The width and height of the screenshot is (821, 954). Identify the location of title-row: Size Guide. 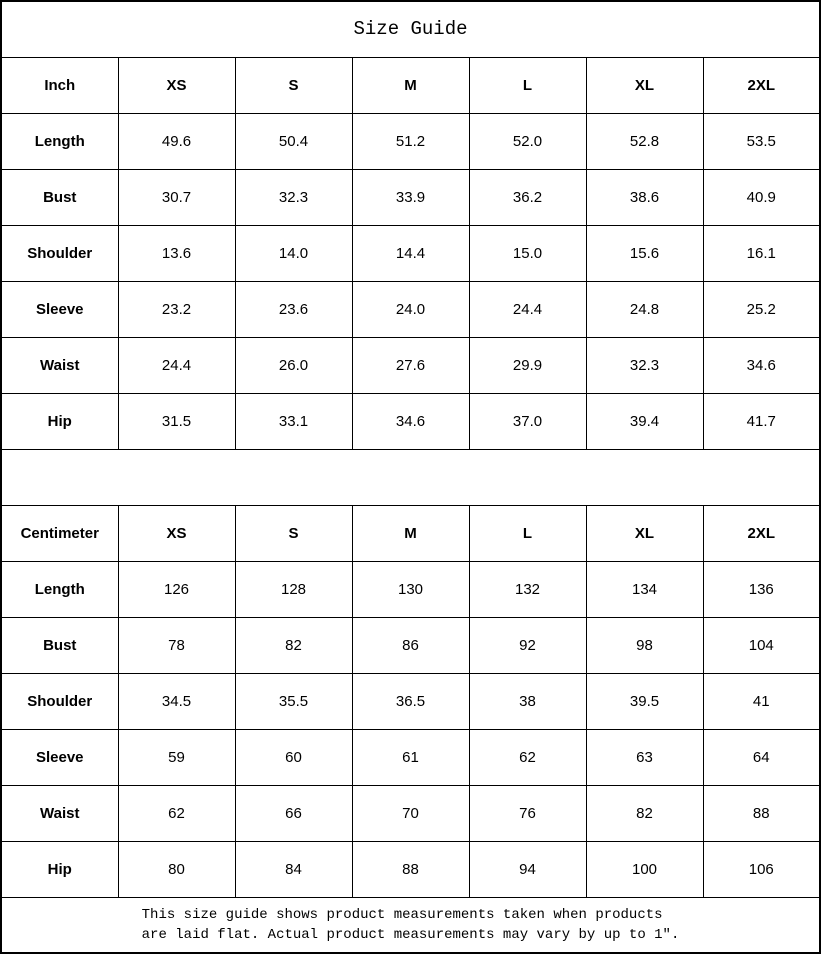
(410, 29).